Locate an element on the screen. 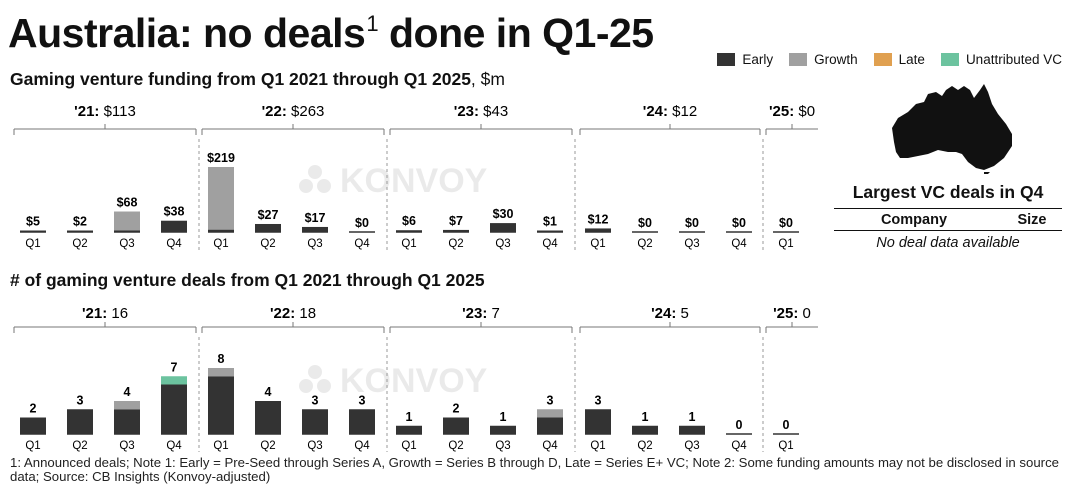 The image size is (1080, 485). legend-label-late: Late is located at coordinates (911, 59).